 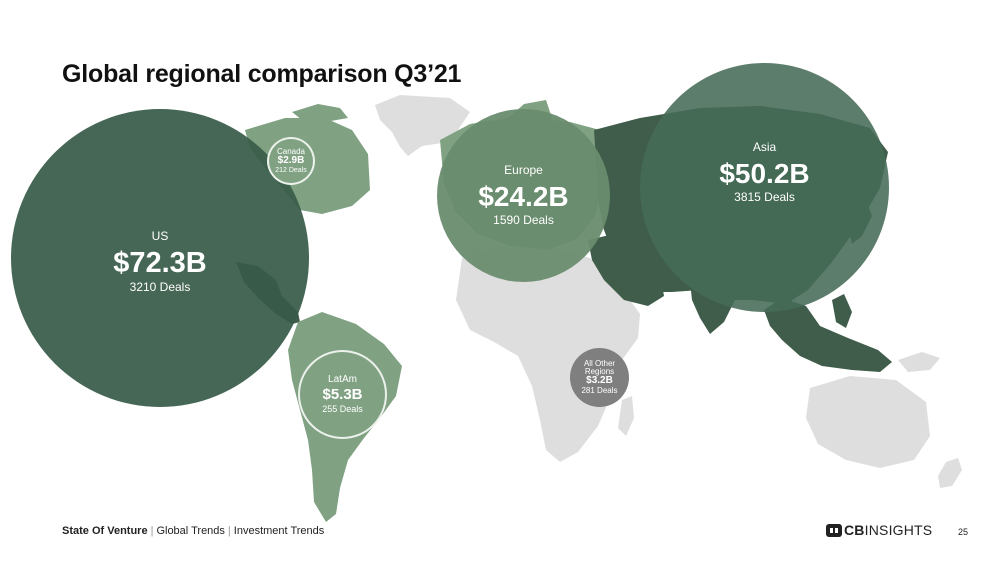 I want to click on us-region-label: US, so click(x=160, y=236).